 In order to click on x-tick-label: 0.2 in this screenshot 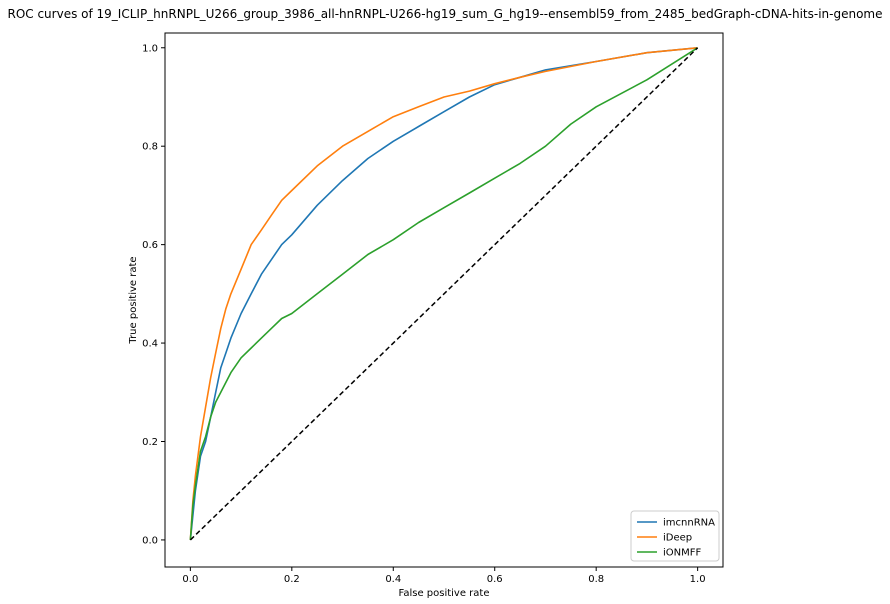, I will do `click(292, 579)`.